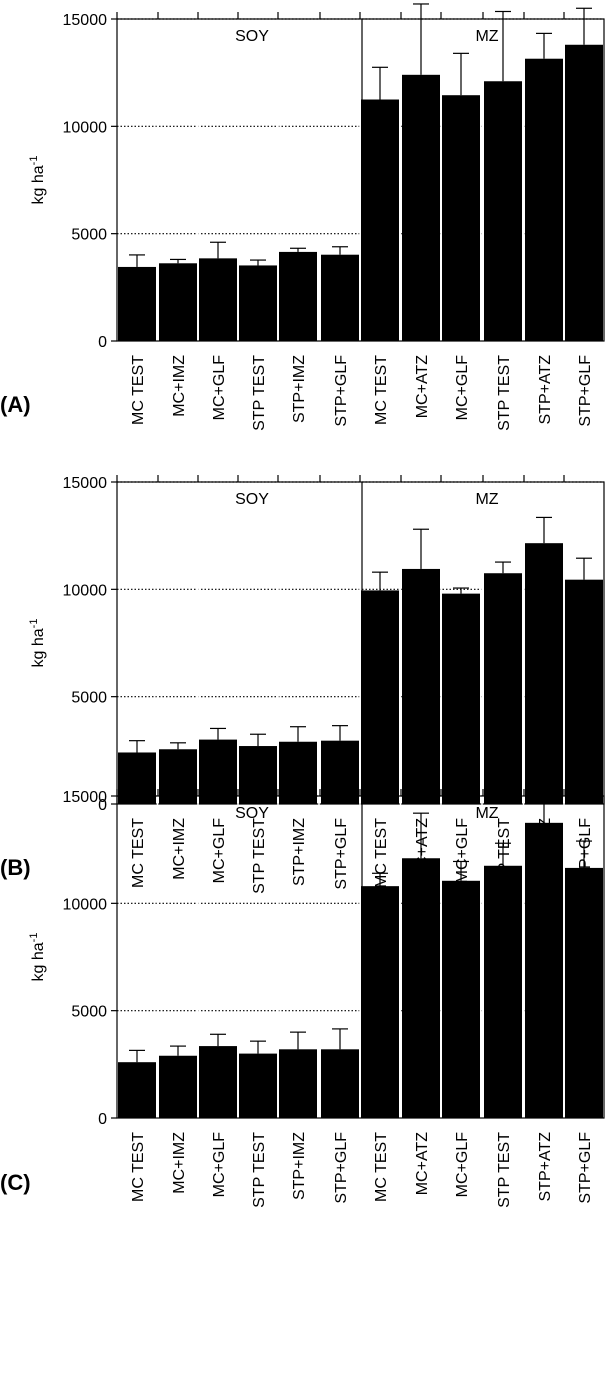 This screenshot has width=606, height=1395. Describe the element at coordinates (15, 1182) in the screenshot. I see `panel-label: (C)` at that location.